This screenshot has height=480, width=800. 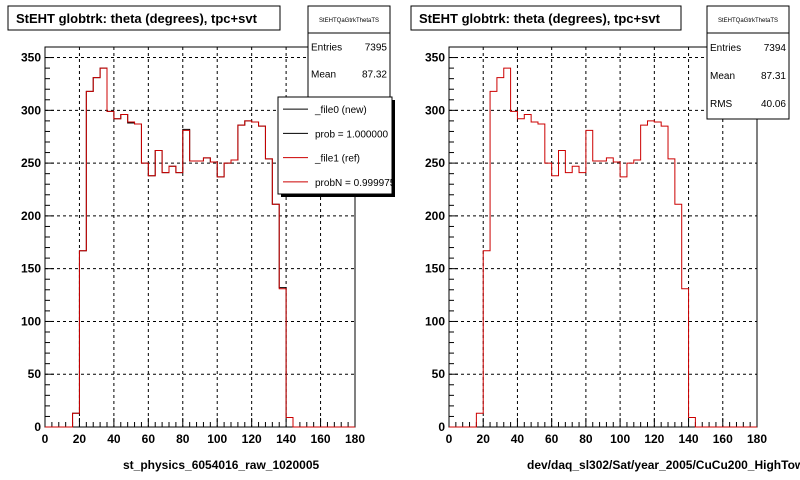 I want to click on stats-label: RMS, so click(x=721, y=104).